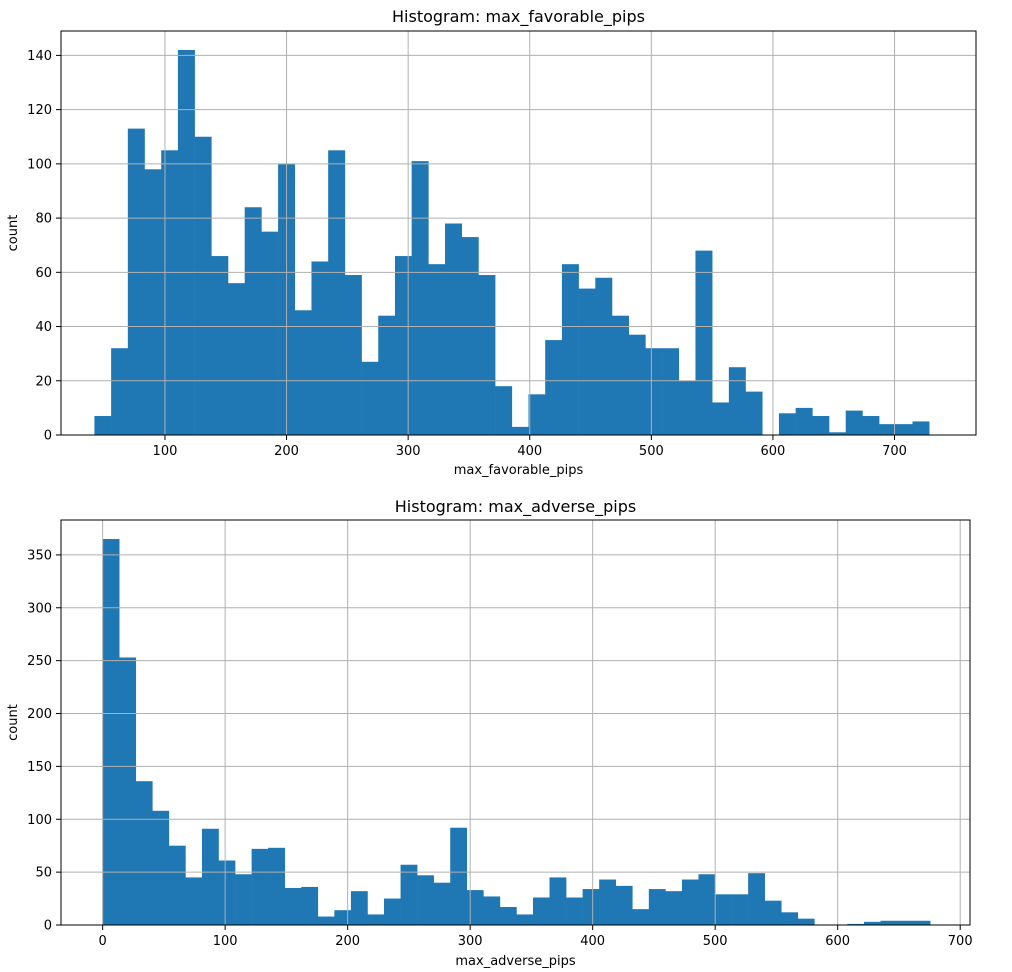 The width and height of the screenshot is (1012, 972). I want to click on y-tick-label: 200, so click(39, 714).